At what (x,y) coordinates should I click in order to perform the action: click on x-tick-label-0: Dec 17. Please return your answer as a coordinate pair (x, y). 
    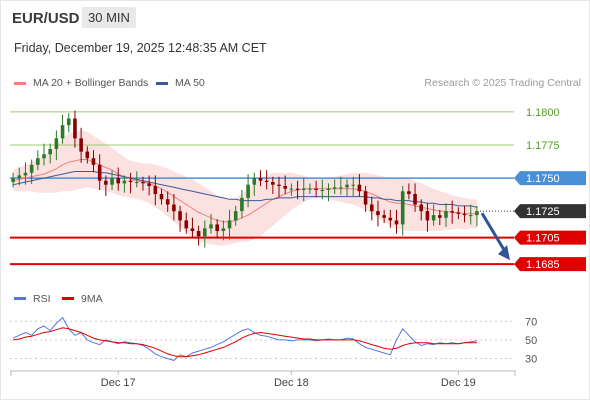
    Looking at the image, I should click on (118, 383).